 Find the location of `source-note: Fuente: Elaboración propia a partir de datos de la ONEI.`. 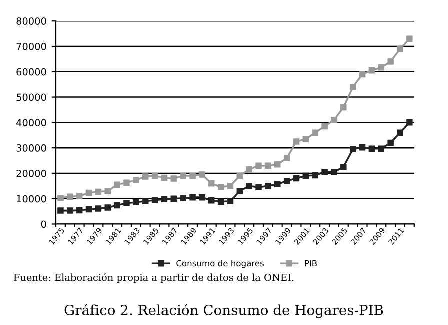

source-note: Fuente: Elaboración propia a partir de datos de la ONEI. is located at coordinates (154, 278).